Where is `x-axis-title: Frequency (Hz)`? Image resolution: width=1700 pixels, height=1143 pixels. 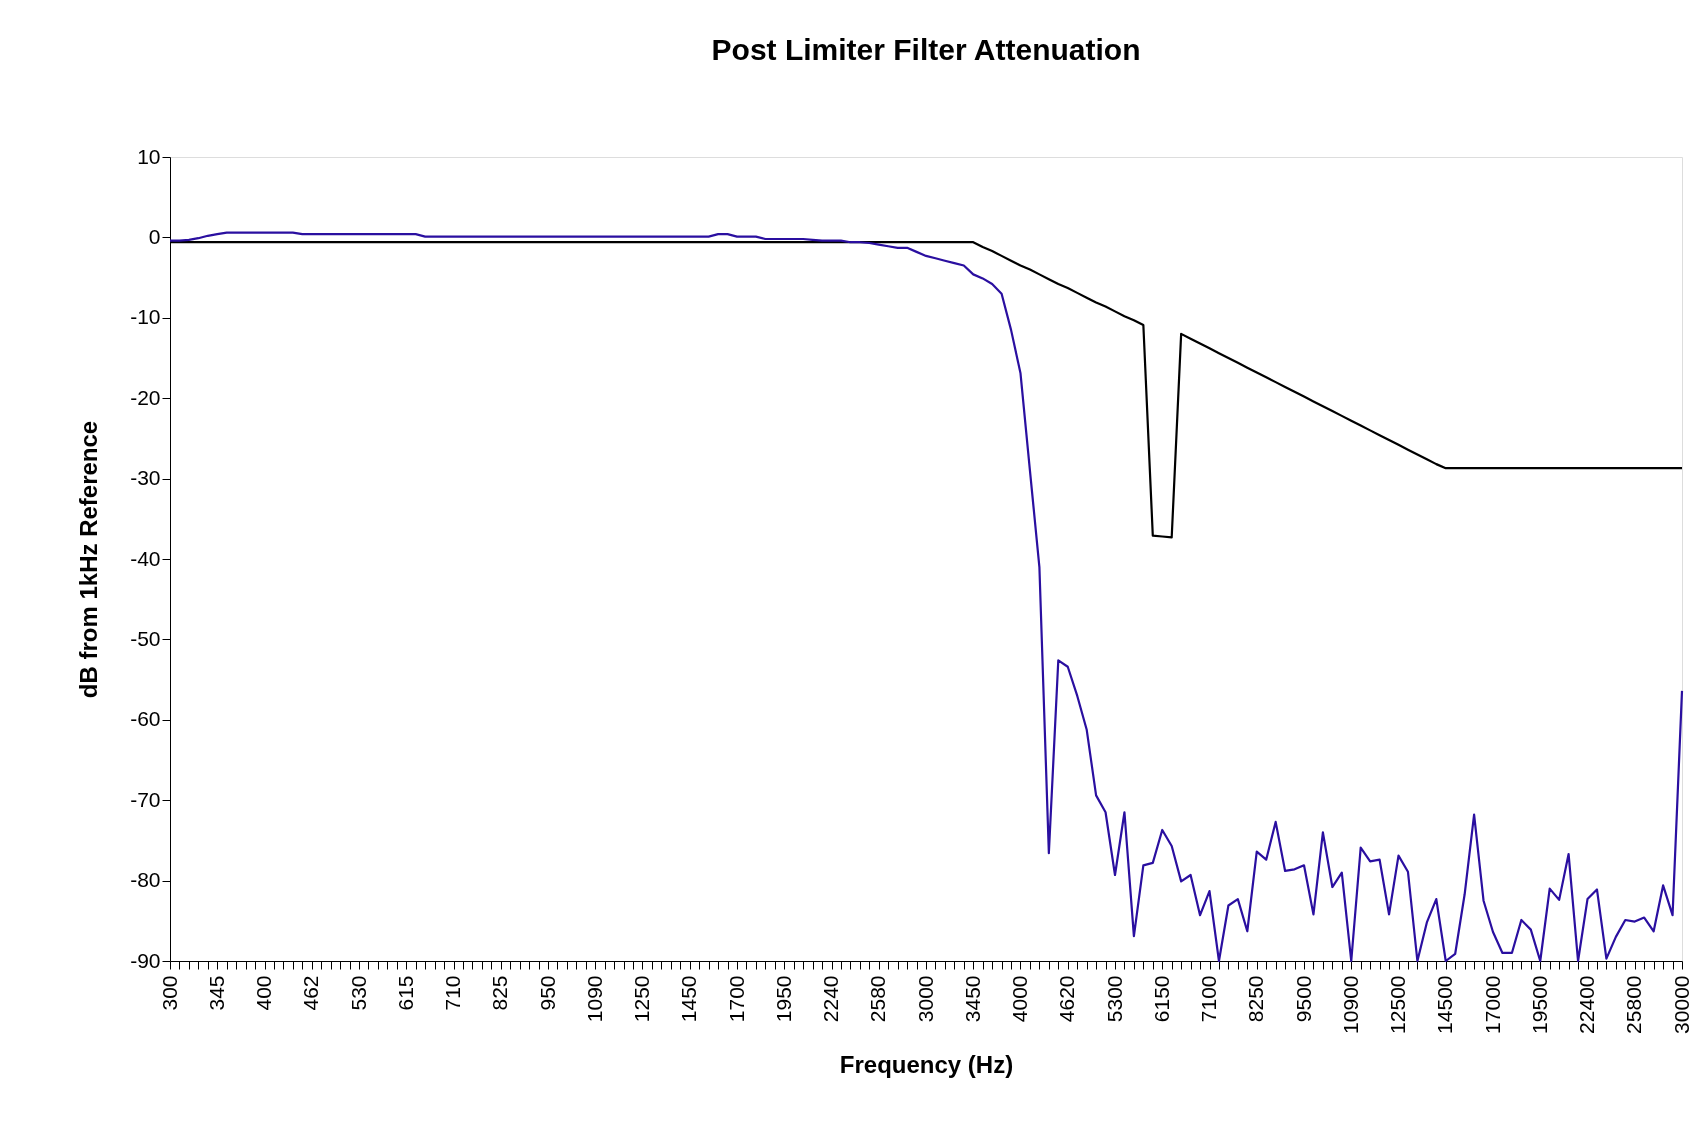 x-axis-title: Frequency (Hz) is located at coordinates (926, 1064).